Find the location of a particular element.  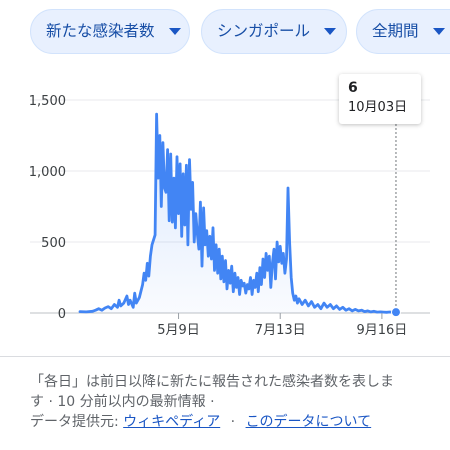

period-filter-chip: 全期間 is located at coordinates (403, 31).